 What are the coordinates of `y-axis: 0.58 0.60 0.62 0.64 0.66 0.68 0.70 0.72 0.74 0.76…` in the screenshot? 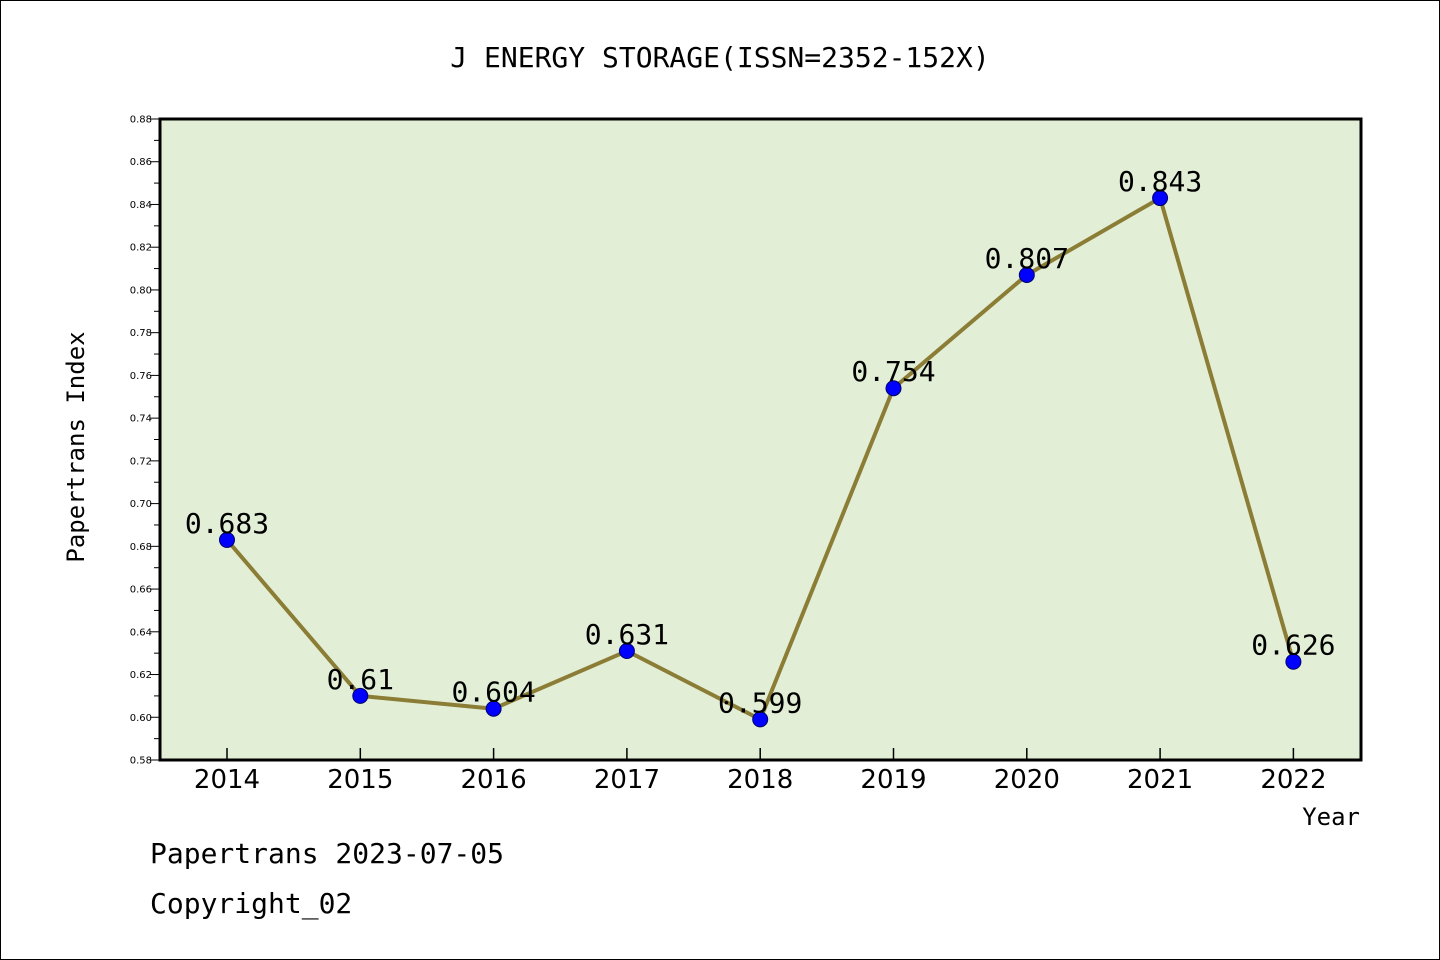 It's located at (145, 441).